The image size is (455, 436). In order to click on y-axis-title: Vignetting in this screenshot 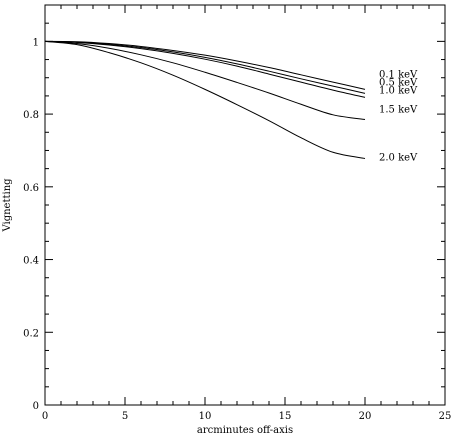, I will do `click(7, 205)`.